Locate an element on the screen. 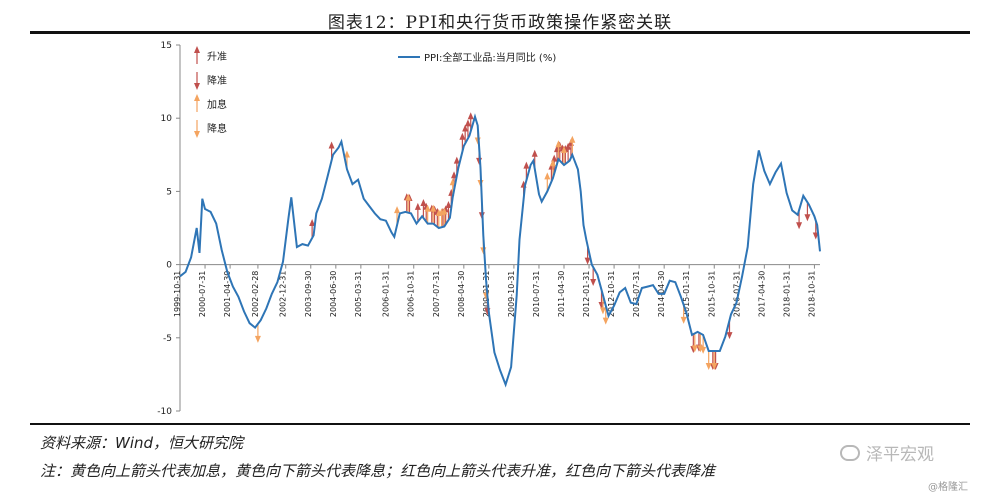 Image resolution: width=1000 pixels, height=497 pixels. x-tick-label: 2004-06-30 is located at coordinates (333, 294).